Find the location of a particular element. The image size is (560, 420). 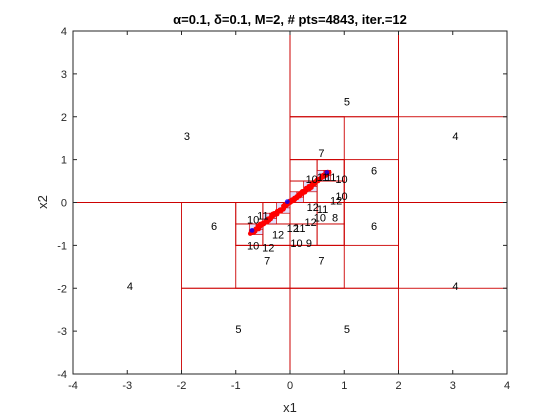

region-label: 8 is located at coordinates (335, 219).